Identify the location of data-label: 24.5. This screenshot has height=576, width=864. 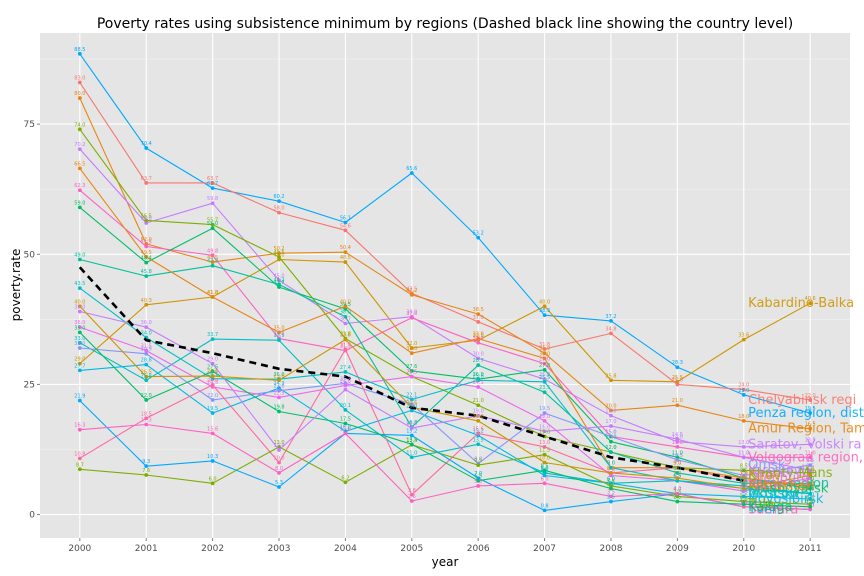
(478, 383).